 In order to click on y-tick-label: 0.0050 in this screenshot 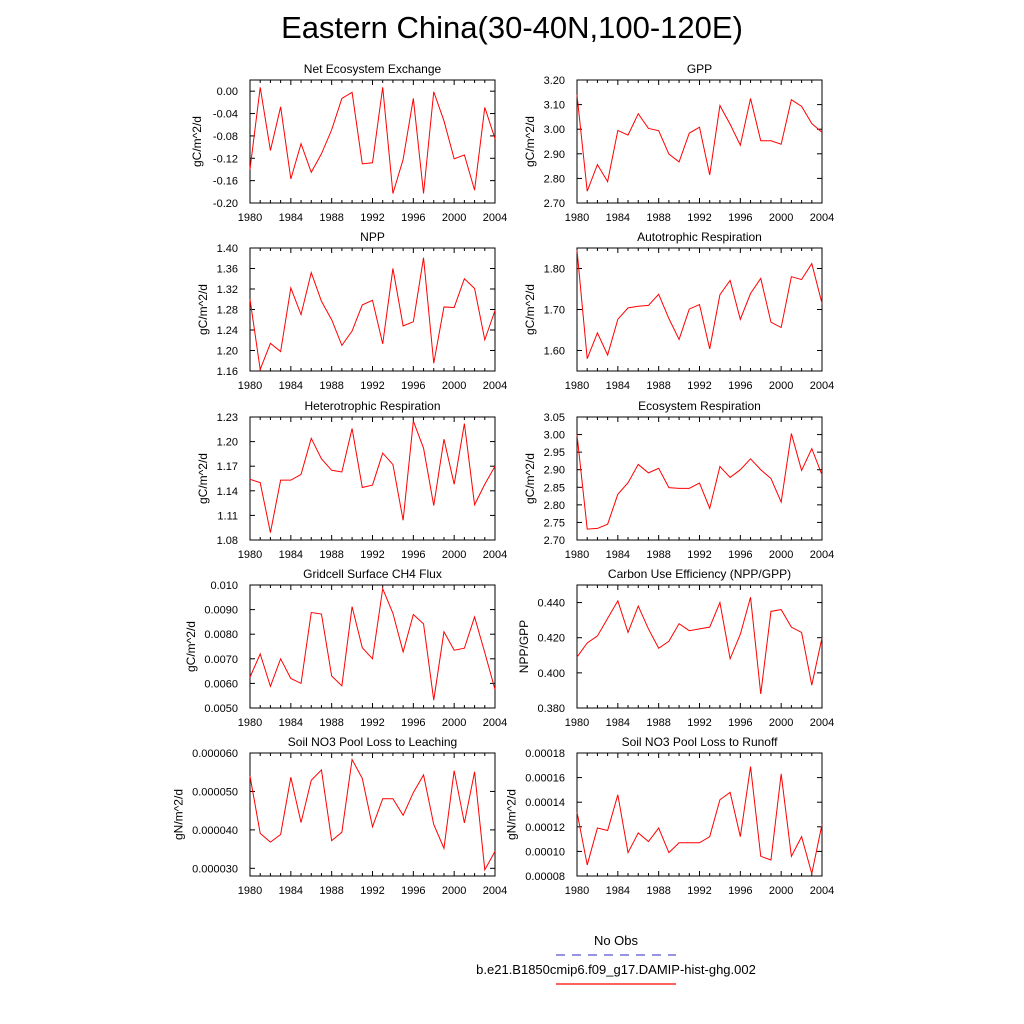, I will do `click(221, 709)`.